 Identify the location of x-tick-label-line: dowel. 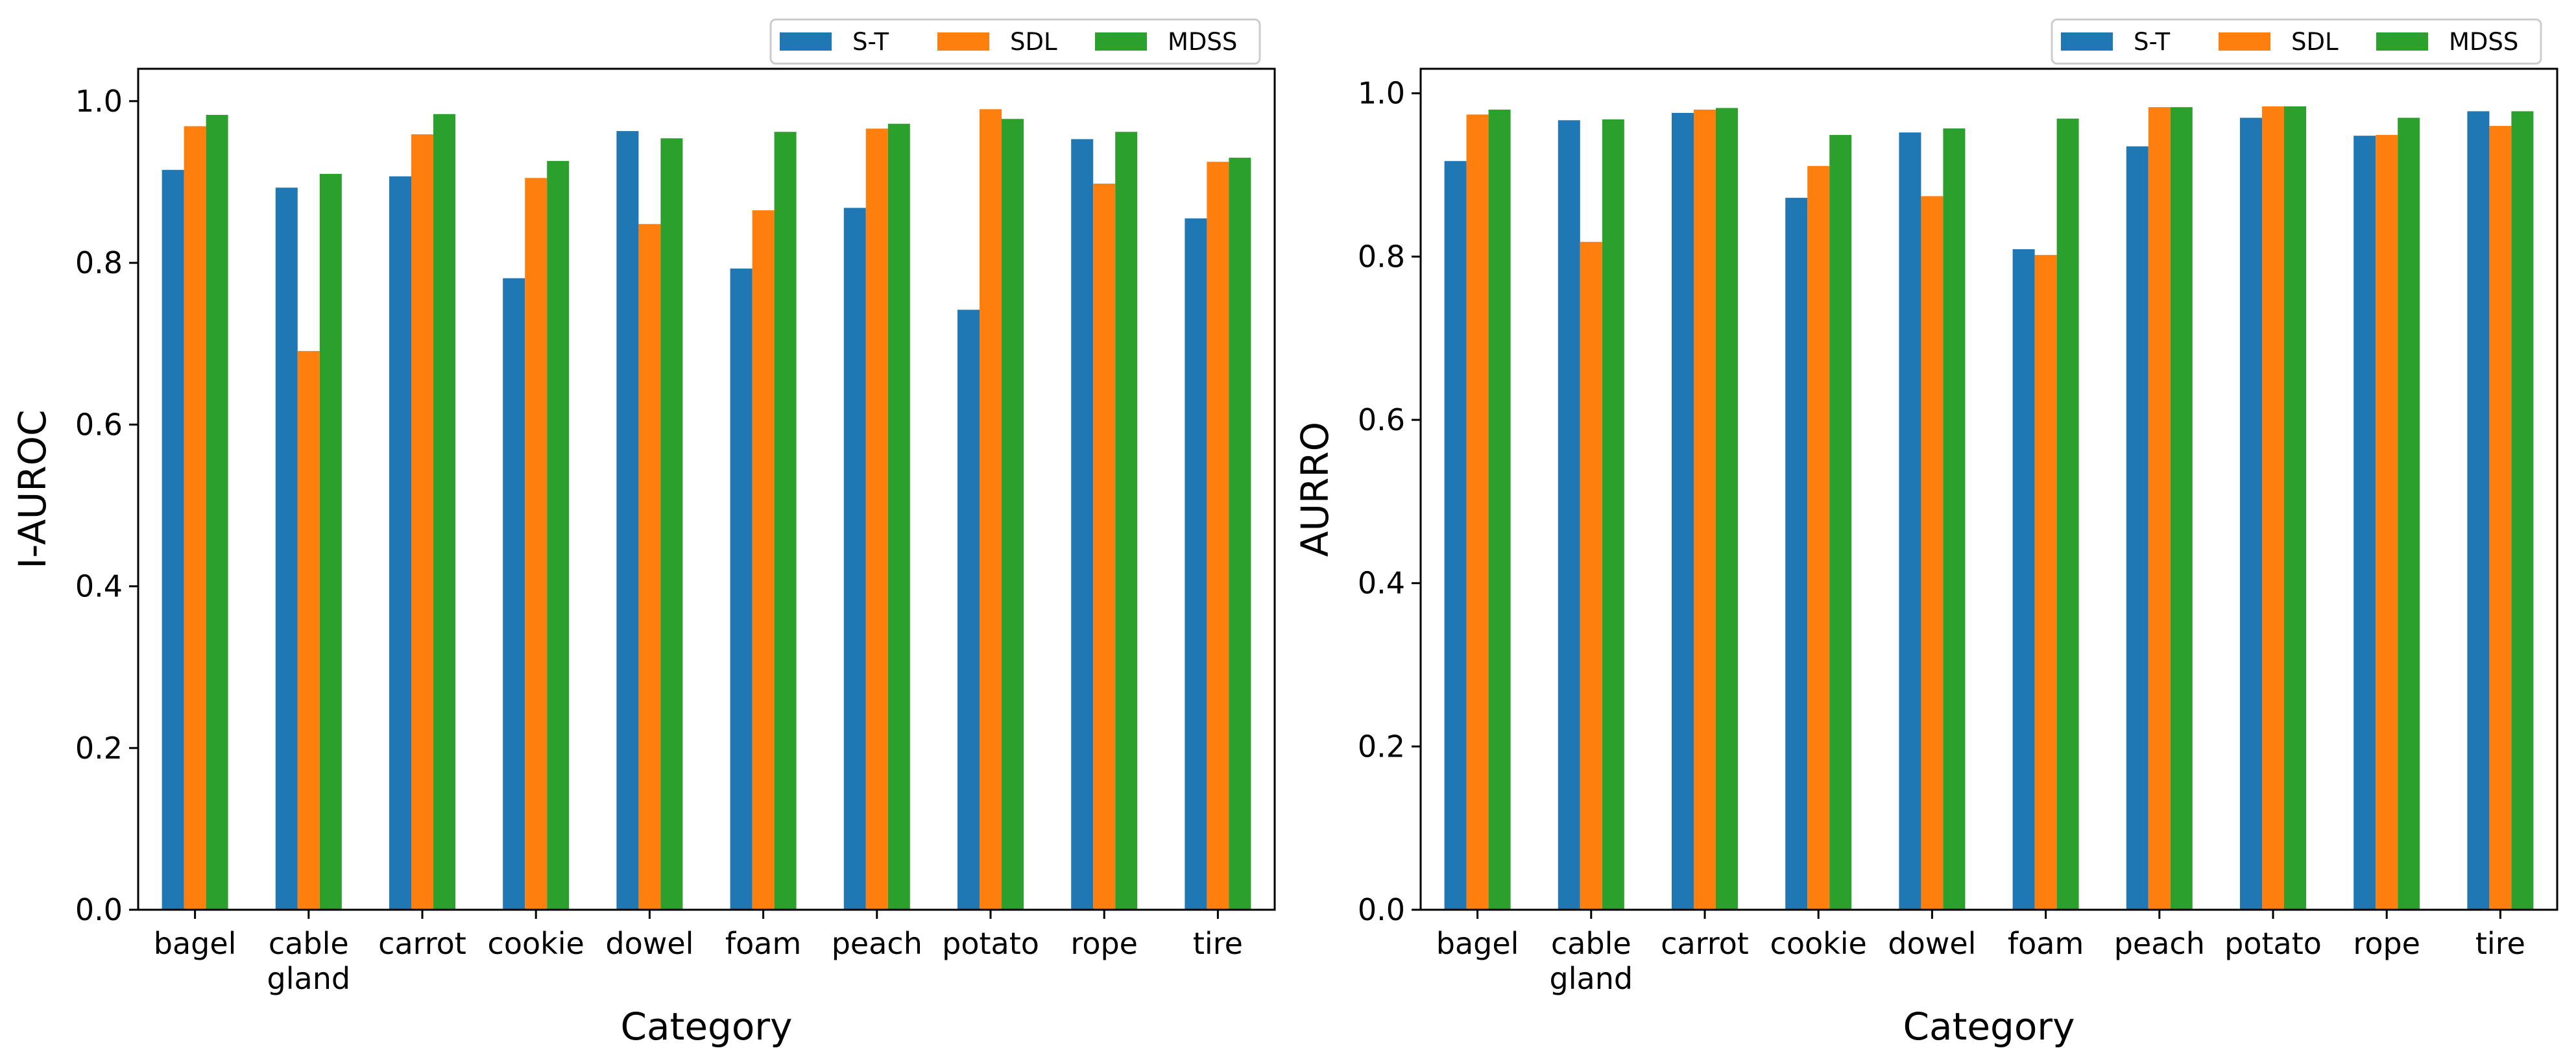
(649, 943).